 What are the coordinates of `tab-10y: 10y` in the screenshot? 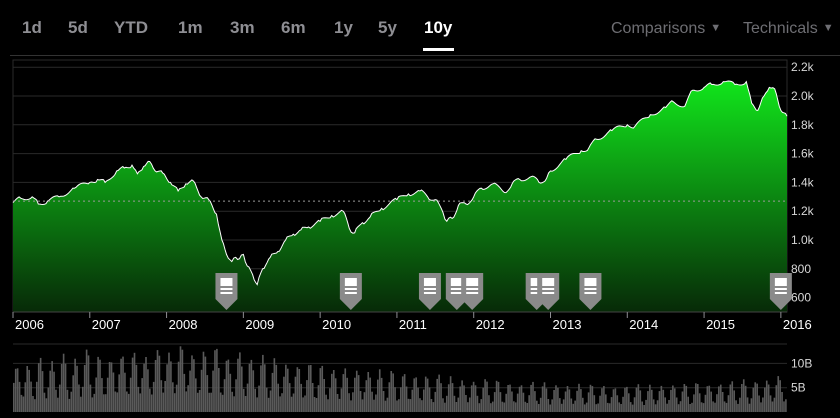 It's located at (438, 27).